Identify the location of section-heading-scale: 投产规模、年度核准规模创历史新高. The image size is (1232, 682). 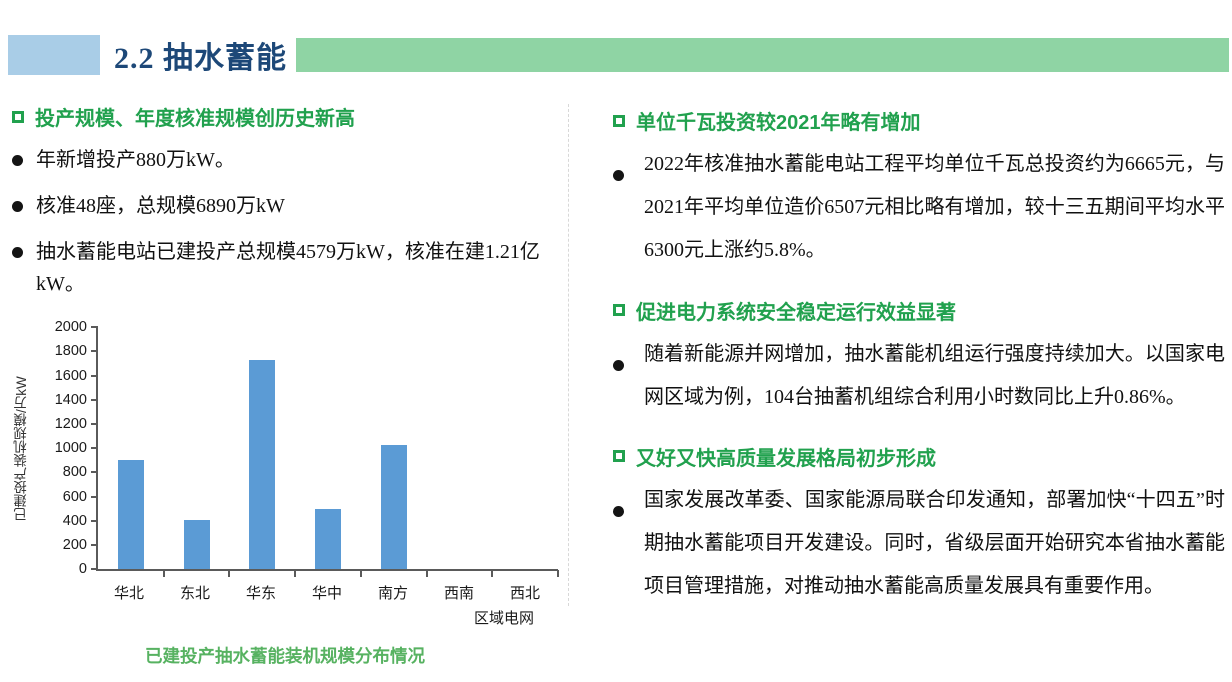
(288, 116).